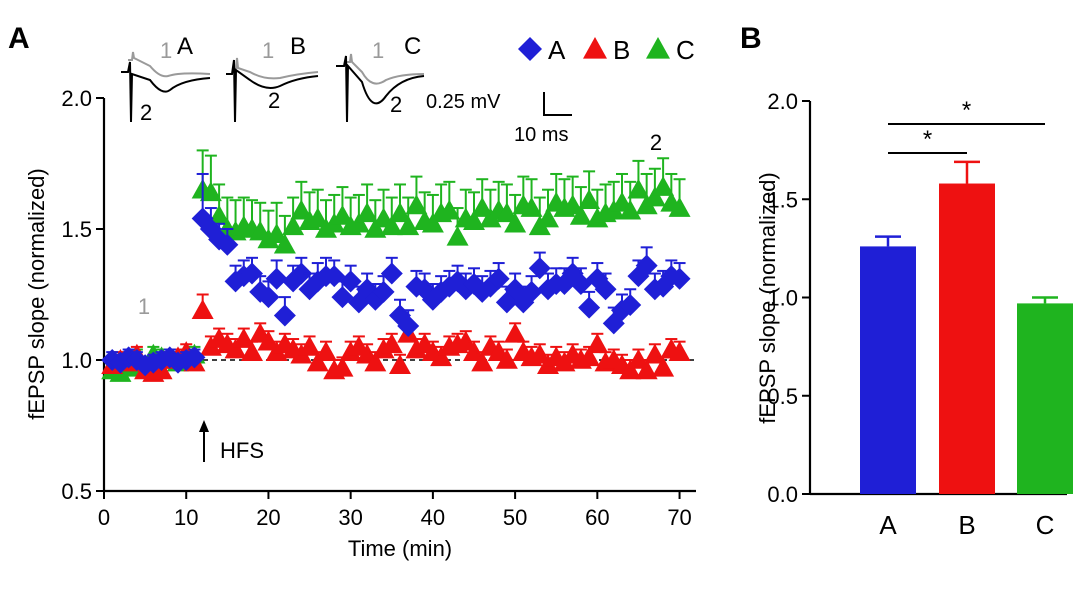  What do you see at coordinates (463, 102) in the screenshot?
I see `scale-bar-voltage: 0.25 mV` at bounding box center [463, 102].